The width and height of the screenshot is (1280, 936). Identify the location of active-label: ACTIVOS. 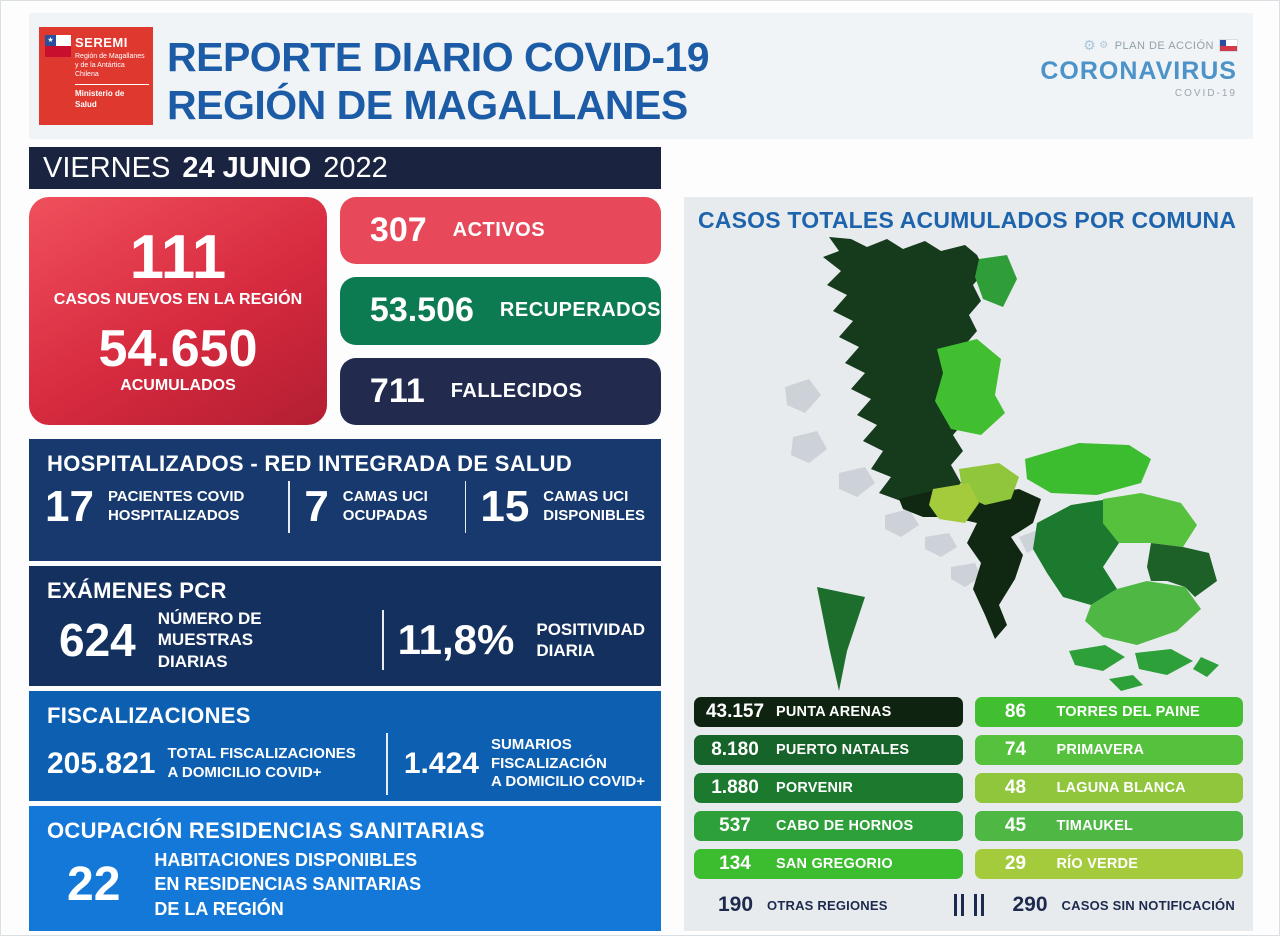
(499, 230).